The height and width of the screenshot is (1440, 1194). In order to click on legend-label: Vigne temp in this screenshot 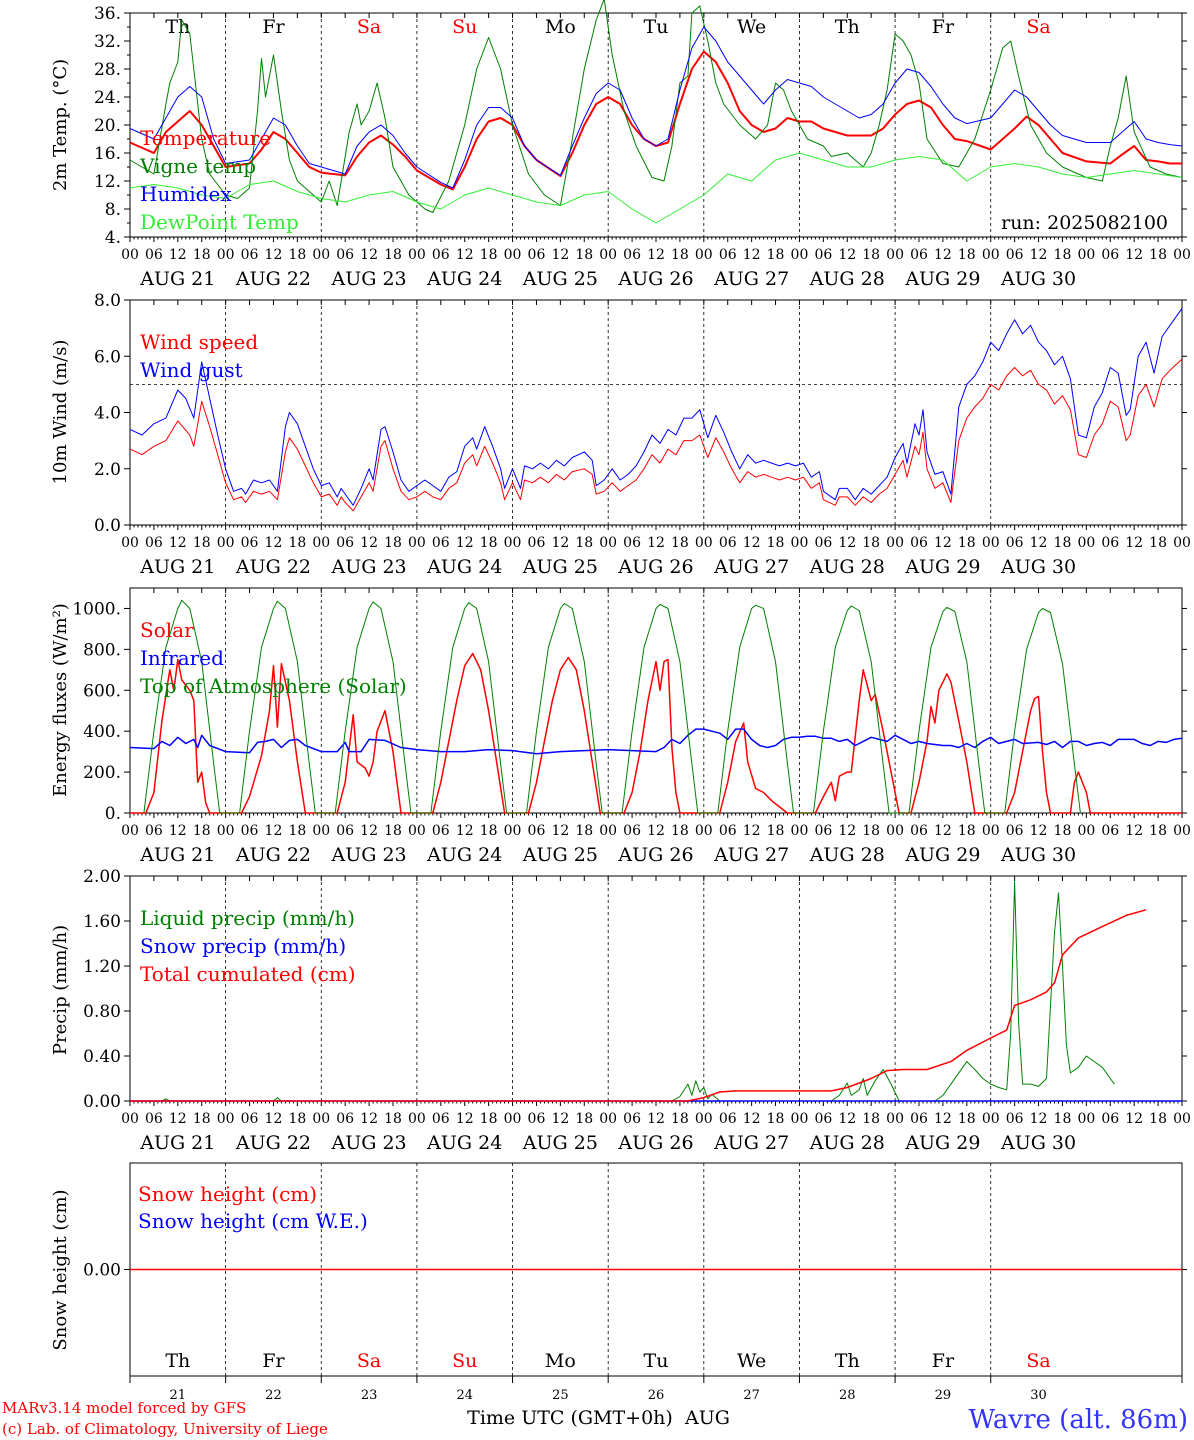, I will do `click(197, 166)`.